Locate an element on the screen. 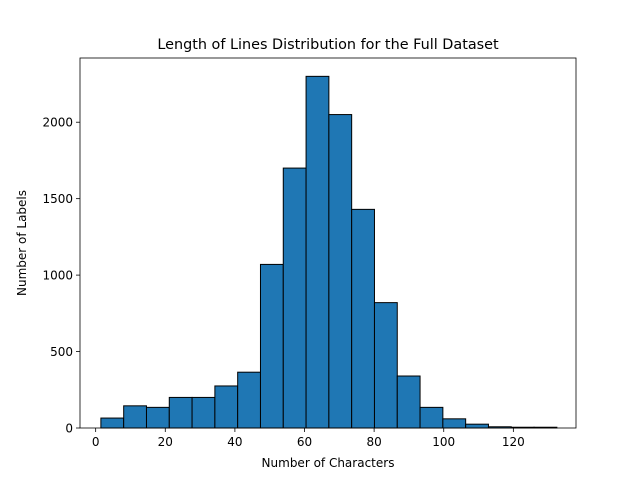 This screenshot has width=640, height=480. x-tick-label: 100 is located at coordinates (443, 442).